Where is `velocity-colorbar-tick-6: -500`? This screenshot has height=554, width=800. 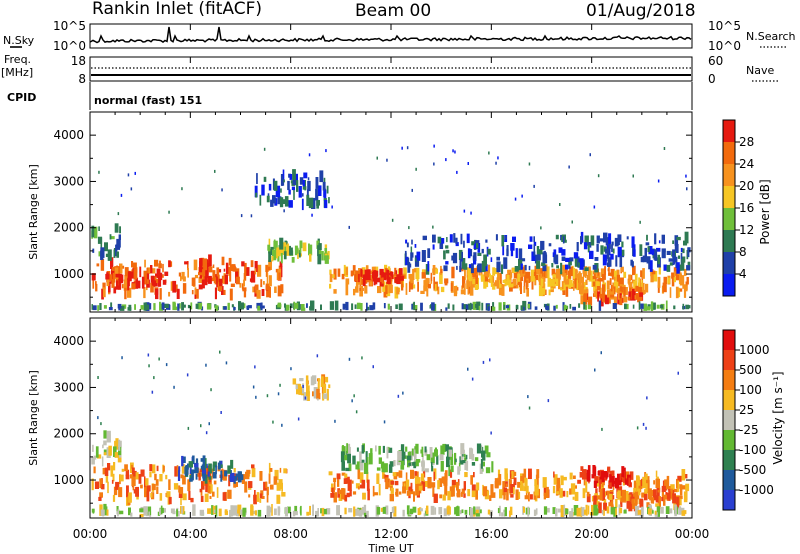
velocity-colorbar-tick-6: -500 is located at coordinates (752, 470).